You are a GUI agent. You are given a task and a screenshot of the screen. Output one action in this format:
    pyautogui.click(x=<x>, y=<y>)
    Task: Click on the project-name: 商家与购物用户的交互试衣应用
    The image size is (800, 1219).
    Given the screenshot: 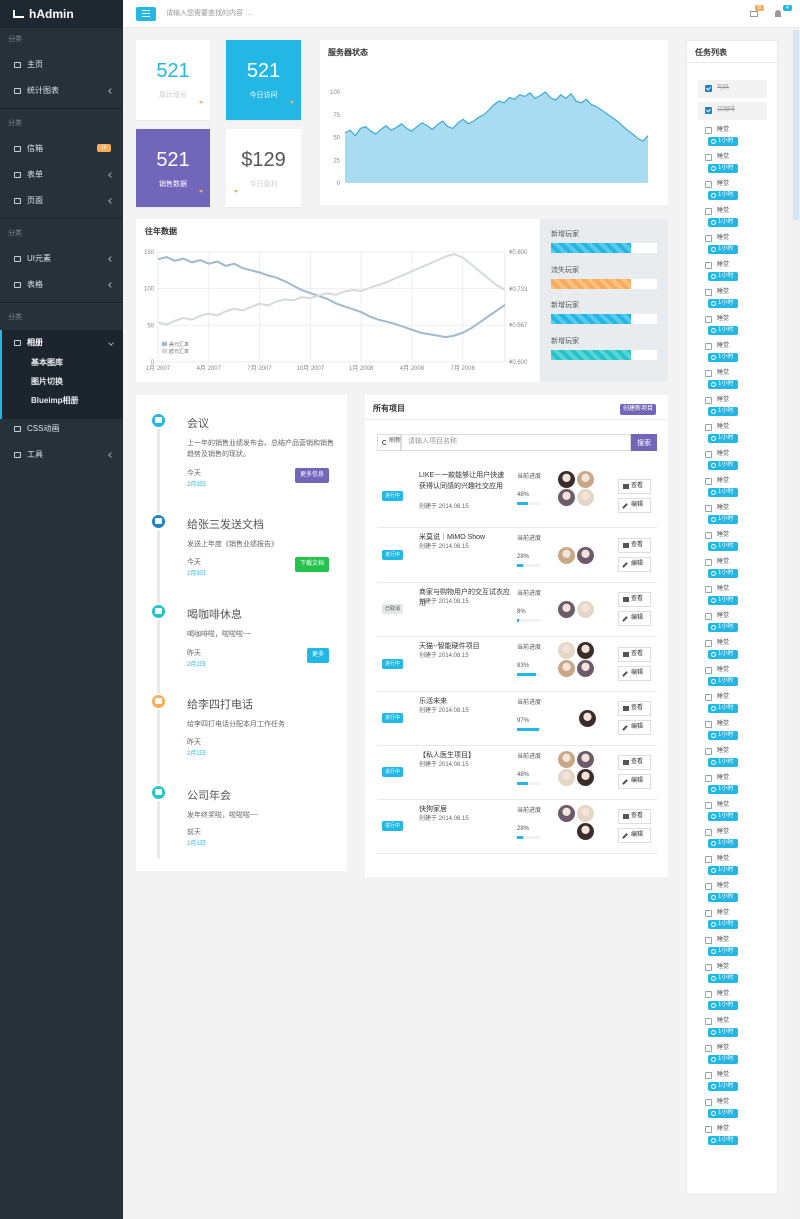 What is the action you would take?
    pyautogui.click(x=464, y=598)
    